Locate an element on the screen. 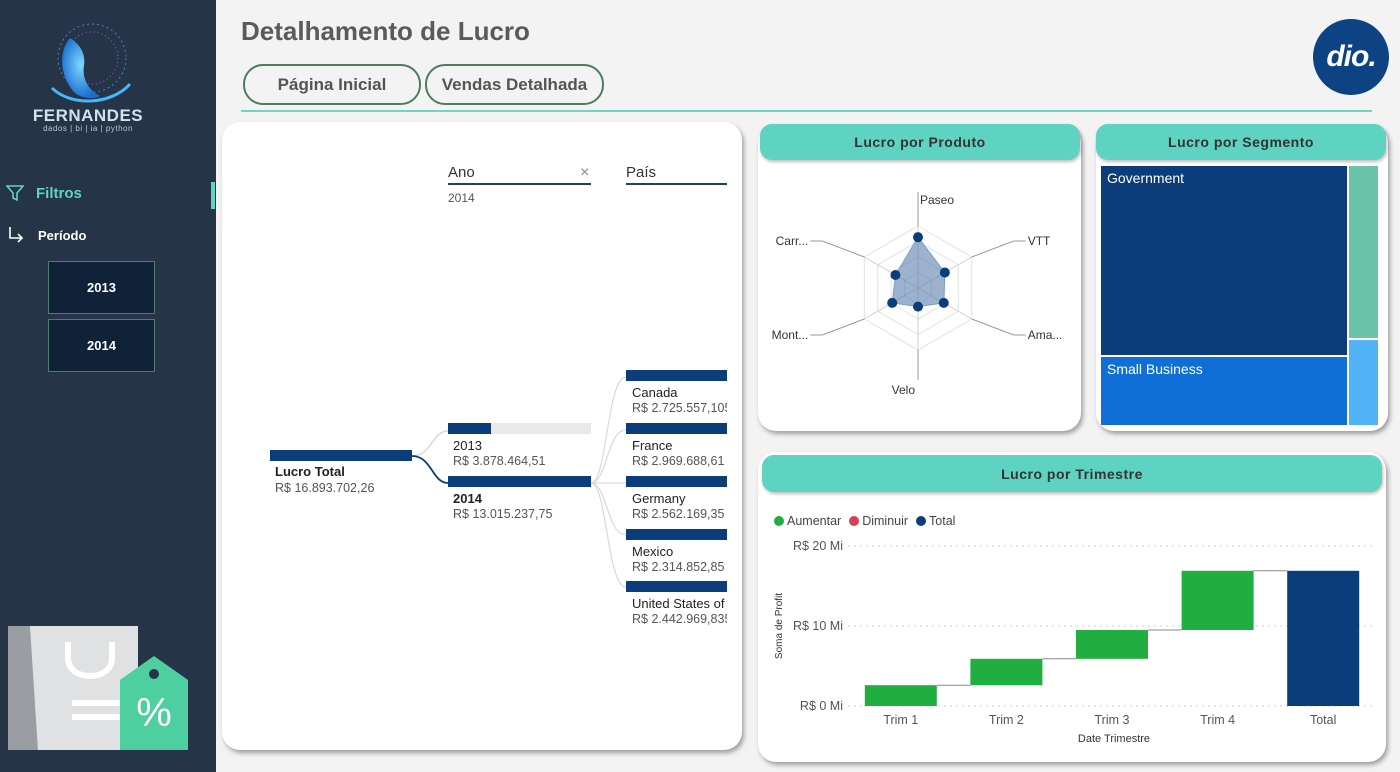  period-header: Período is located at coordinates (47, 235).